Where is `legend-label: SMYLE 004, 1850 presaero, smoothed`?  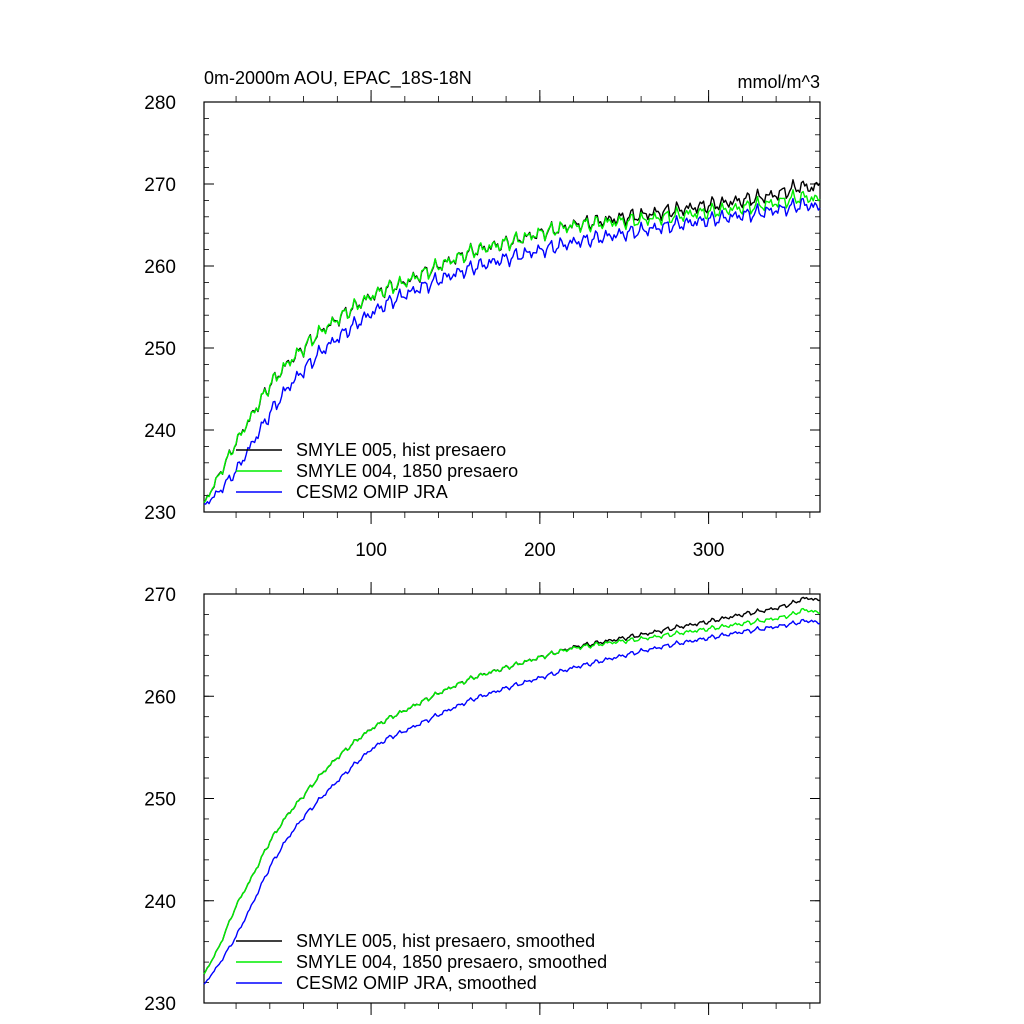 legend-label: SMYLE 004, 1850 presaero, smoothed is located at coordinates (451, 962).